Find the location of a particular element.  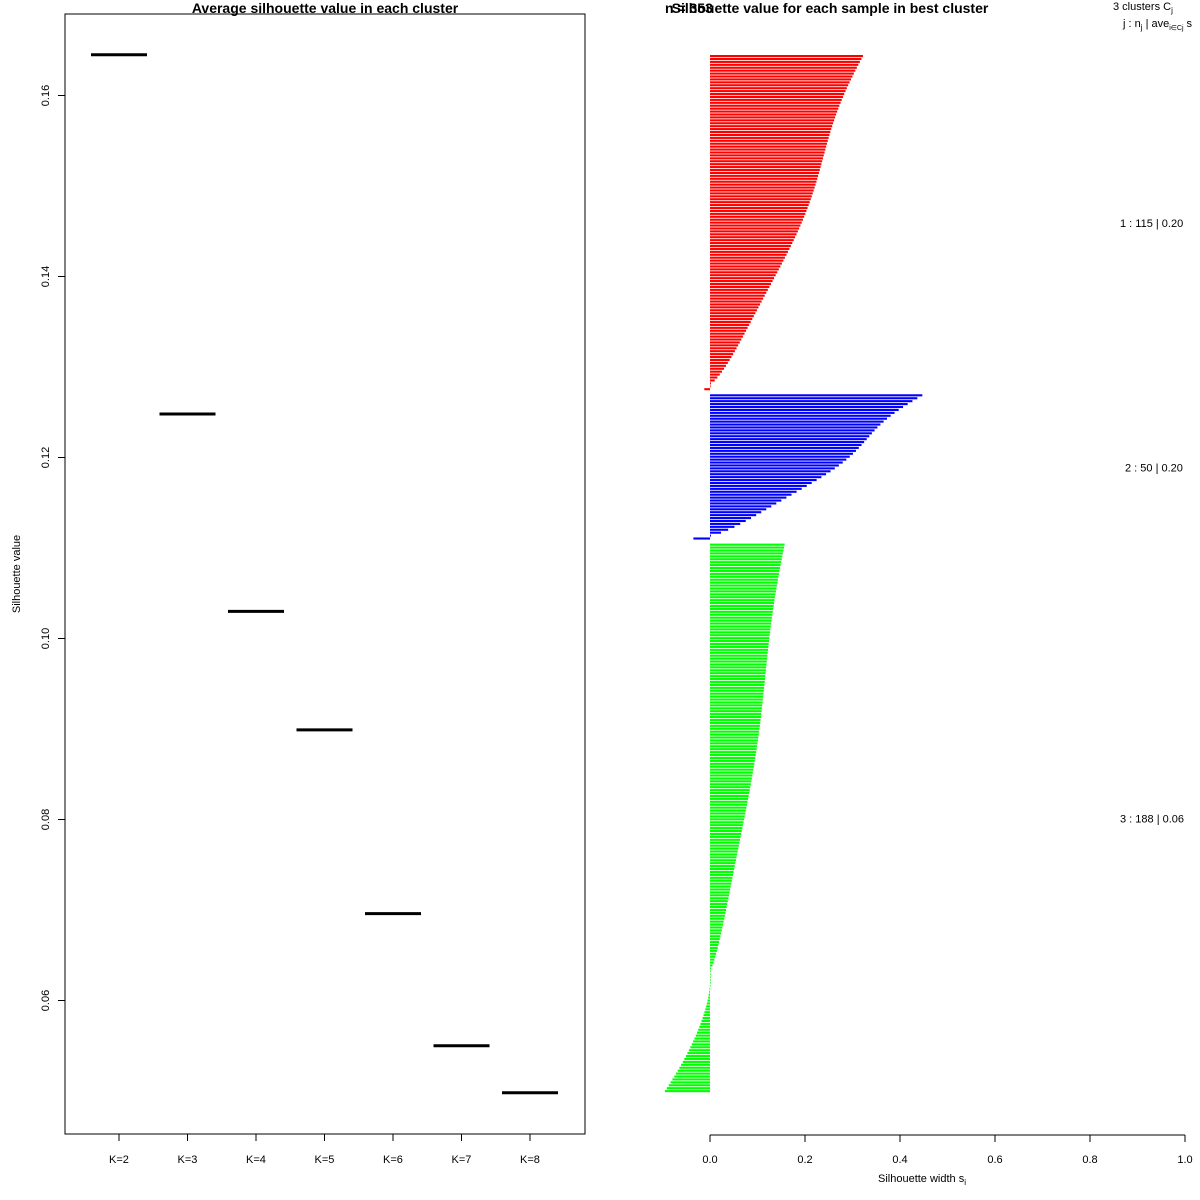

left-xtick-label: K=8 is located at coordinates (530, 1160).